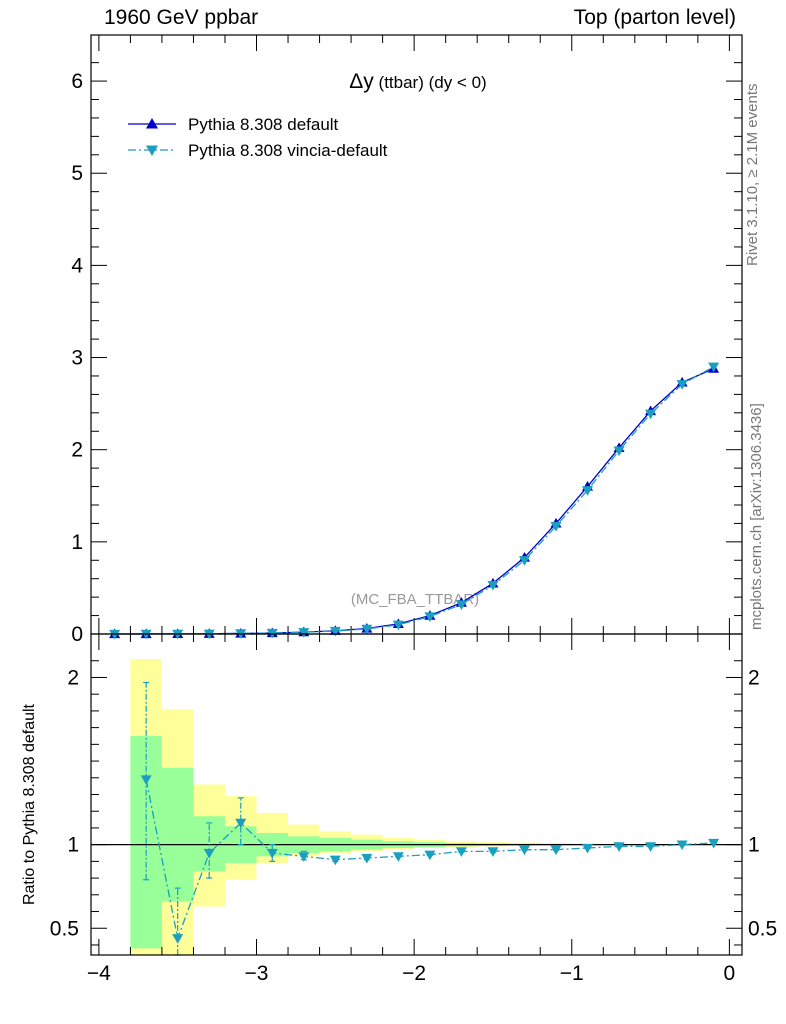 The width and height of the screenshot is (786, 1024). I want to click on header-right-title: Top (parton level), so click(654, 17).